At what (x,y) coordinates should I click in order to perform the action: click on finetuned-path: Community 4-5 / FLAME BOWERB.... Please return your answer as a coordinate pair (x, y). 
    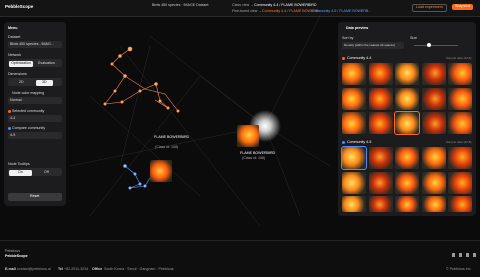
    Looking at the image, I should click on (342, 11).